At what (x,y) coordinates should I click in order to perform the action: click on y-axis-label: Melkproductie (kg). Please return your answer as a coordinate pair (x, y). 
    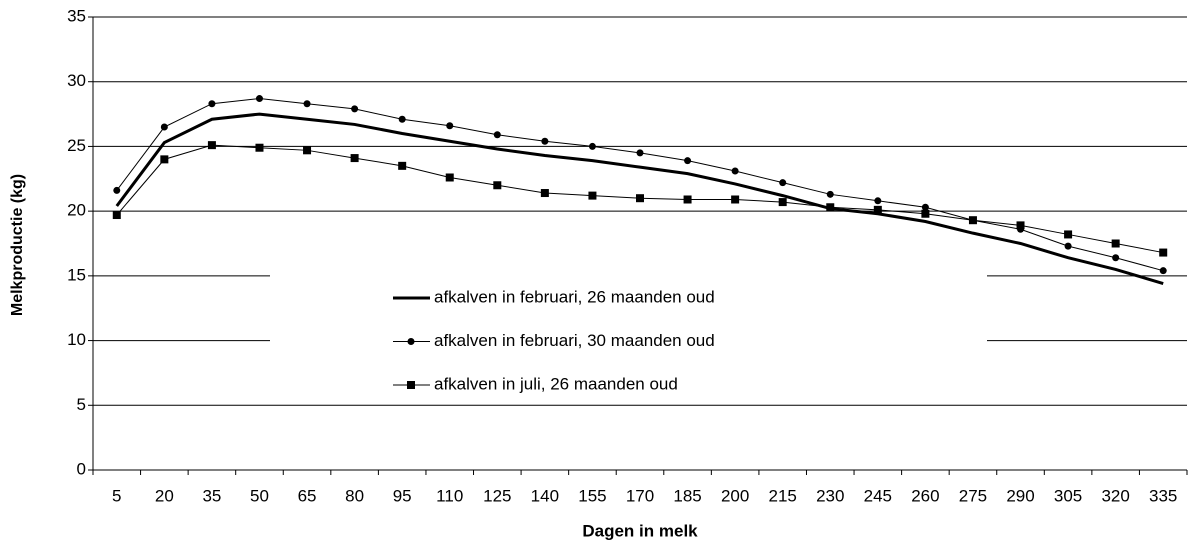
    Looking at the image, I should click on (17, 245).